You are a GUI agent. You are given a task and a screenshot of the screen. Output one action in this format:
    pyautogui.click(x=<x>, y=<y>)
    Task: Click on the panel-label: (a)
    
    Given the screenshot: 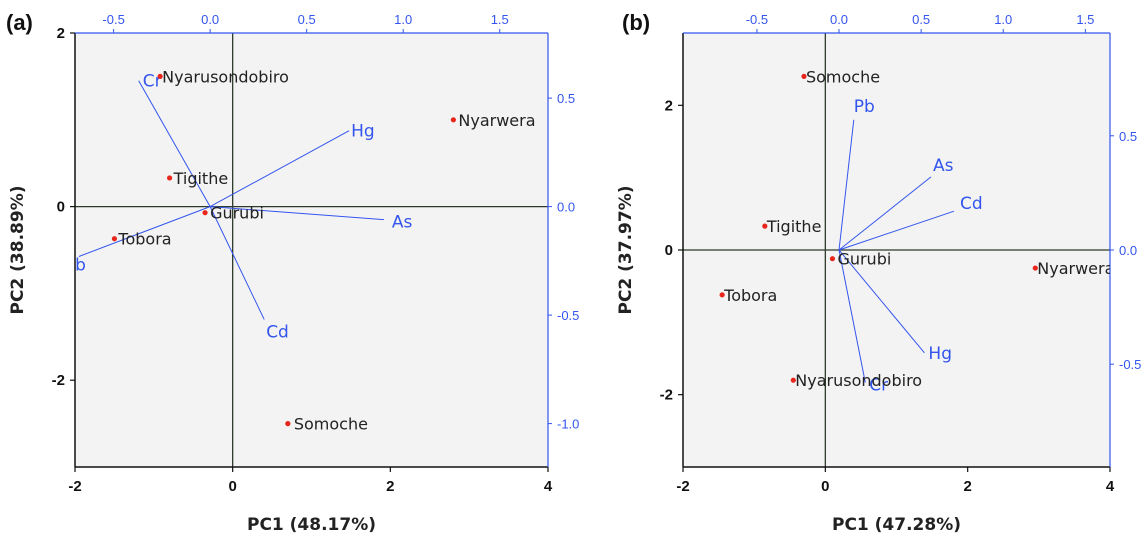 What is the action you would take?
    pyautogui.click(x=19, y=22)
    